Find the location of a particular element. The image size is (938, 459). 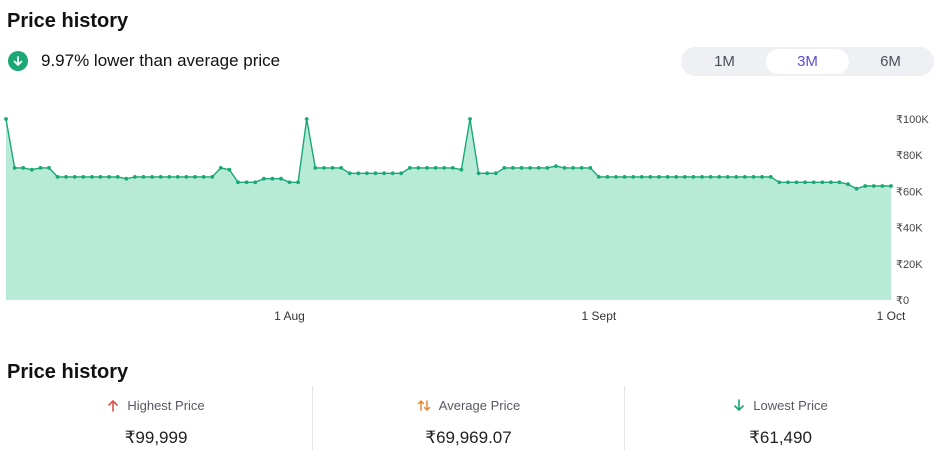

range-3m-button: 3M is located at coordinates (807, 61).